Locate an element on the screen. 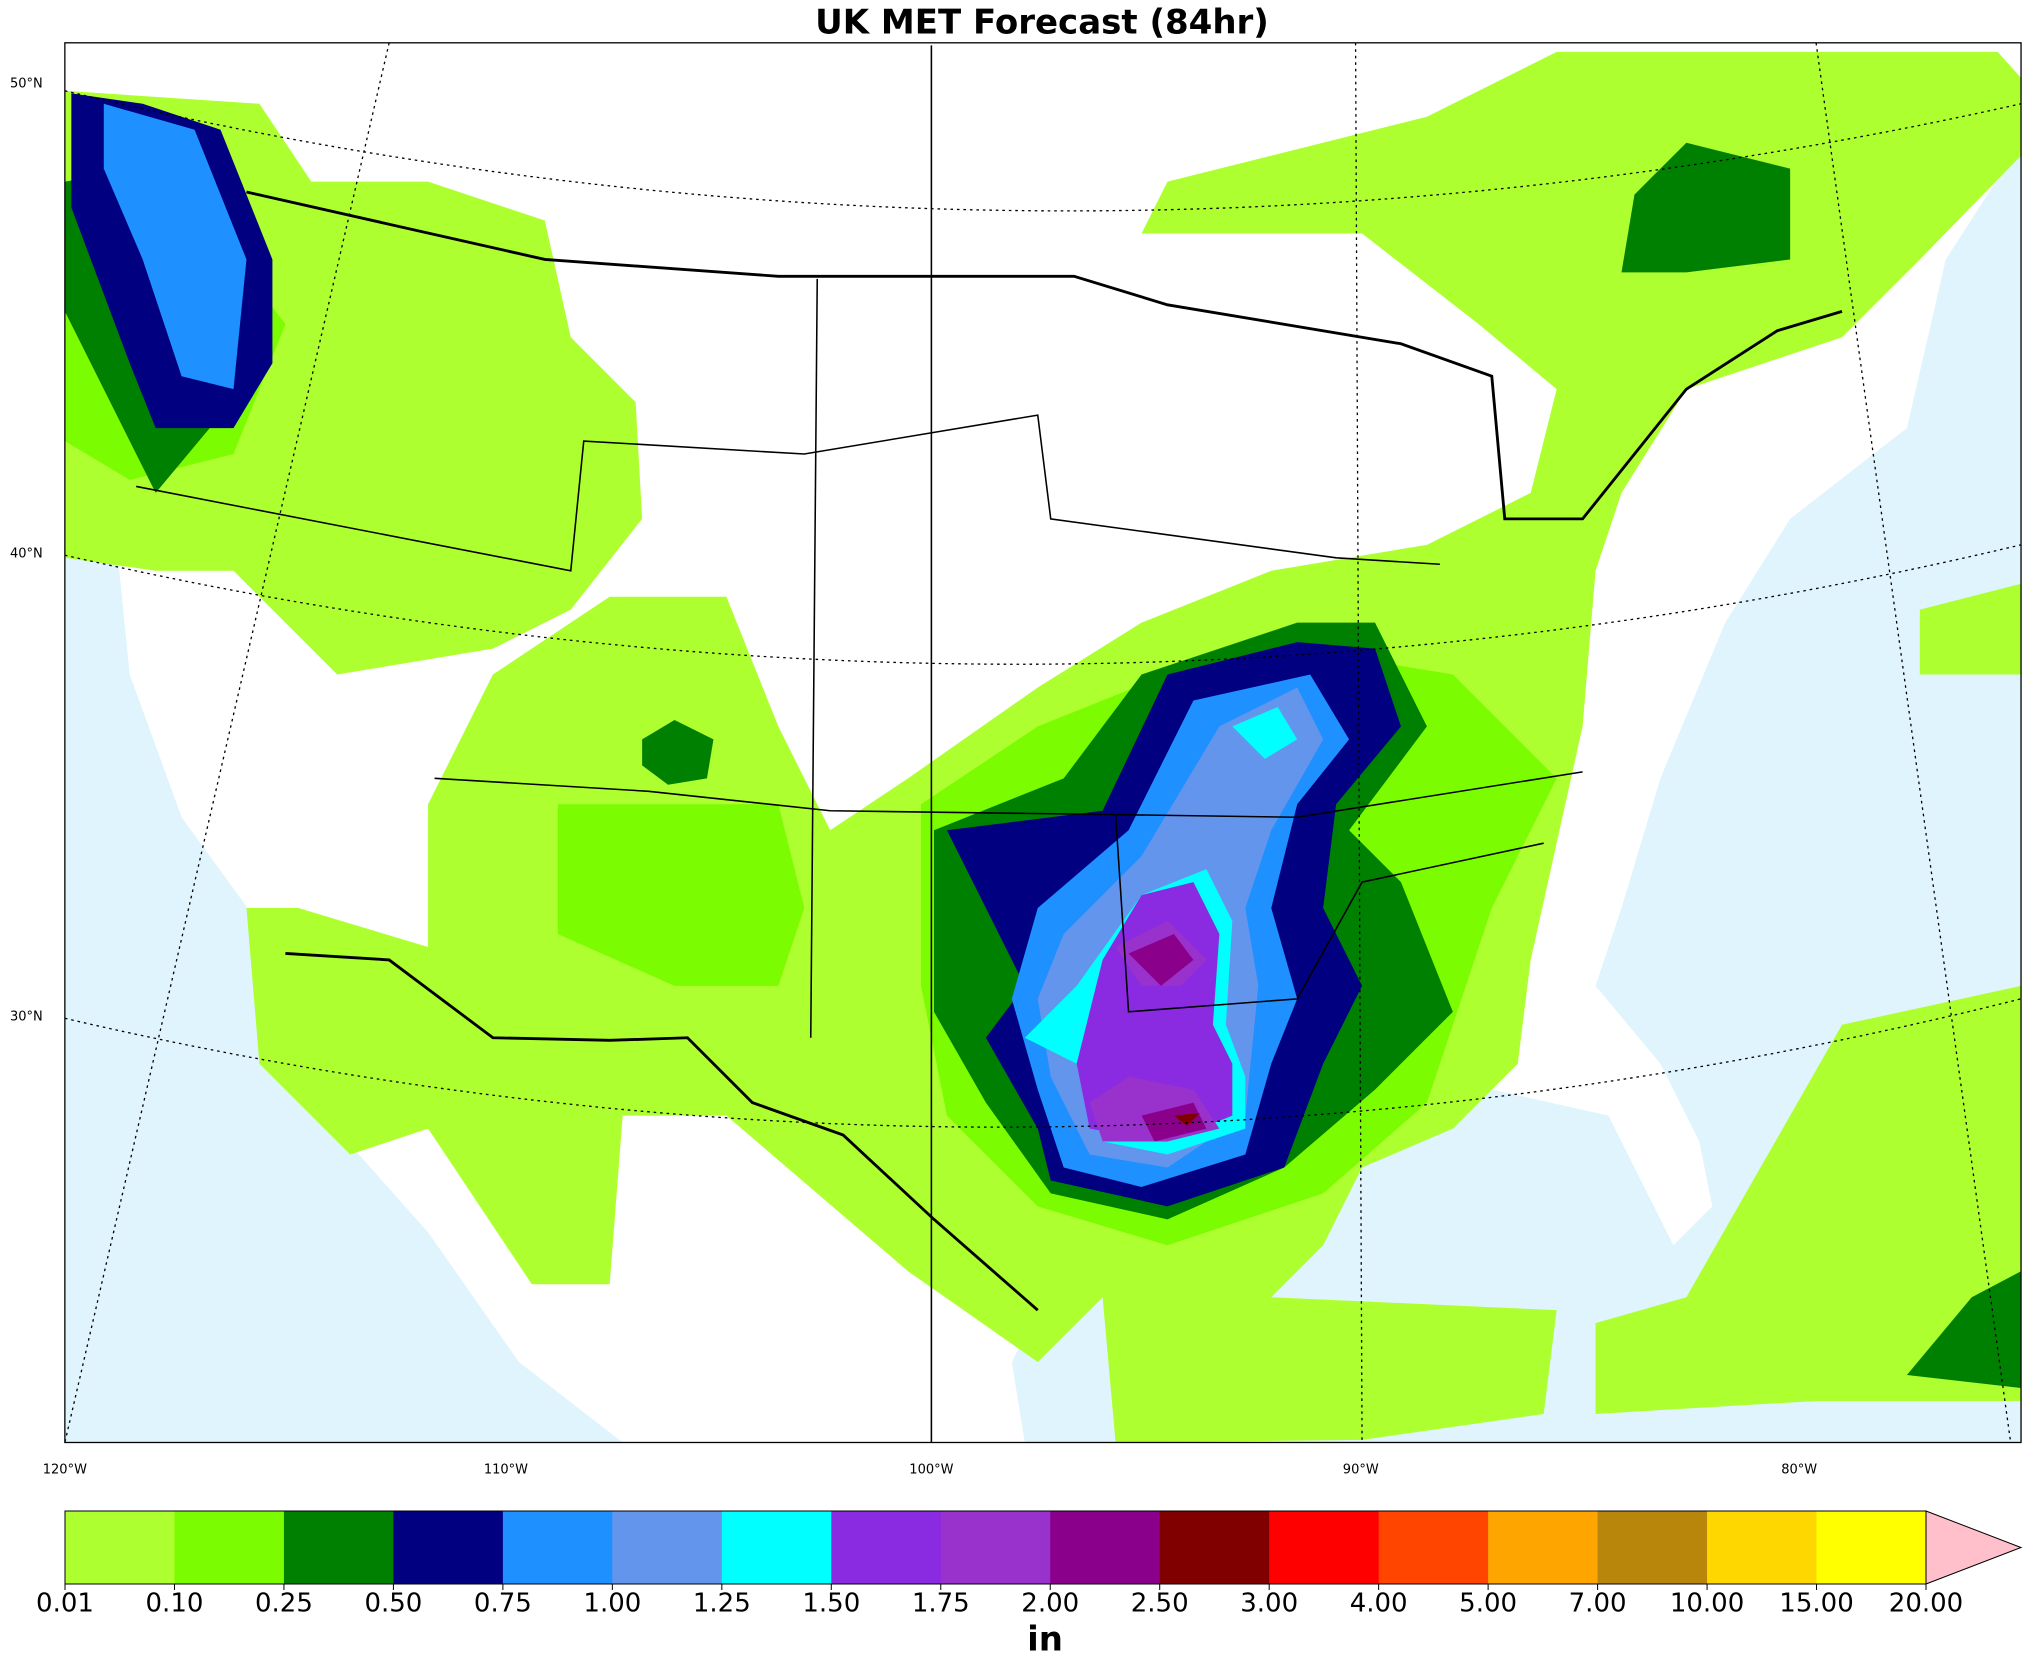 The image size is (2034, 1666). colorbar-tick-label: 1.25 is located at coordinates (722, 1604).